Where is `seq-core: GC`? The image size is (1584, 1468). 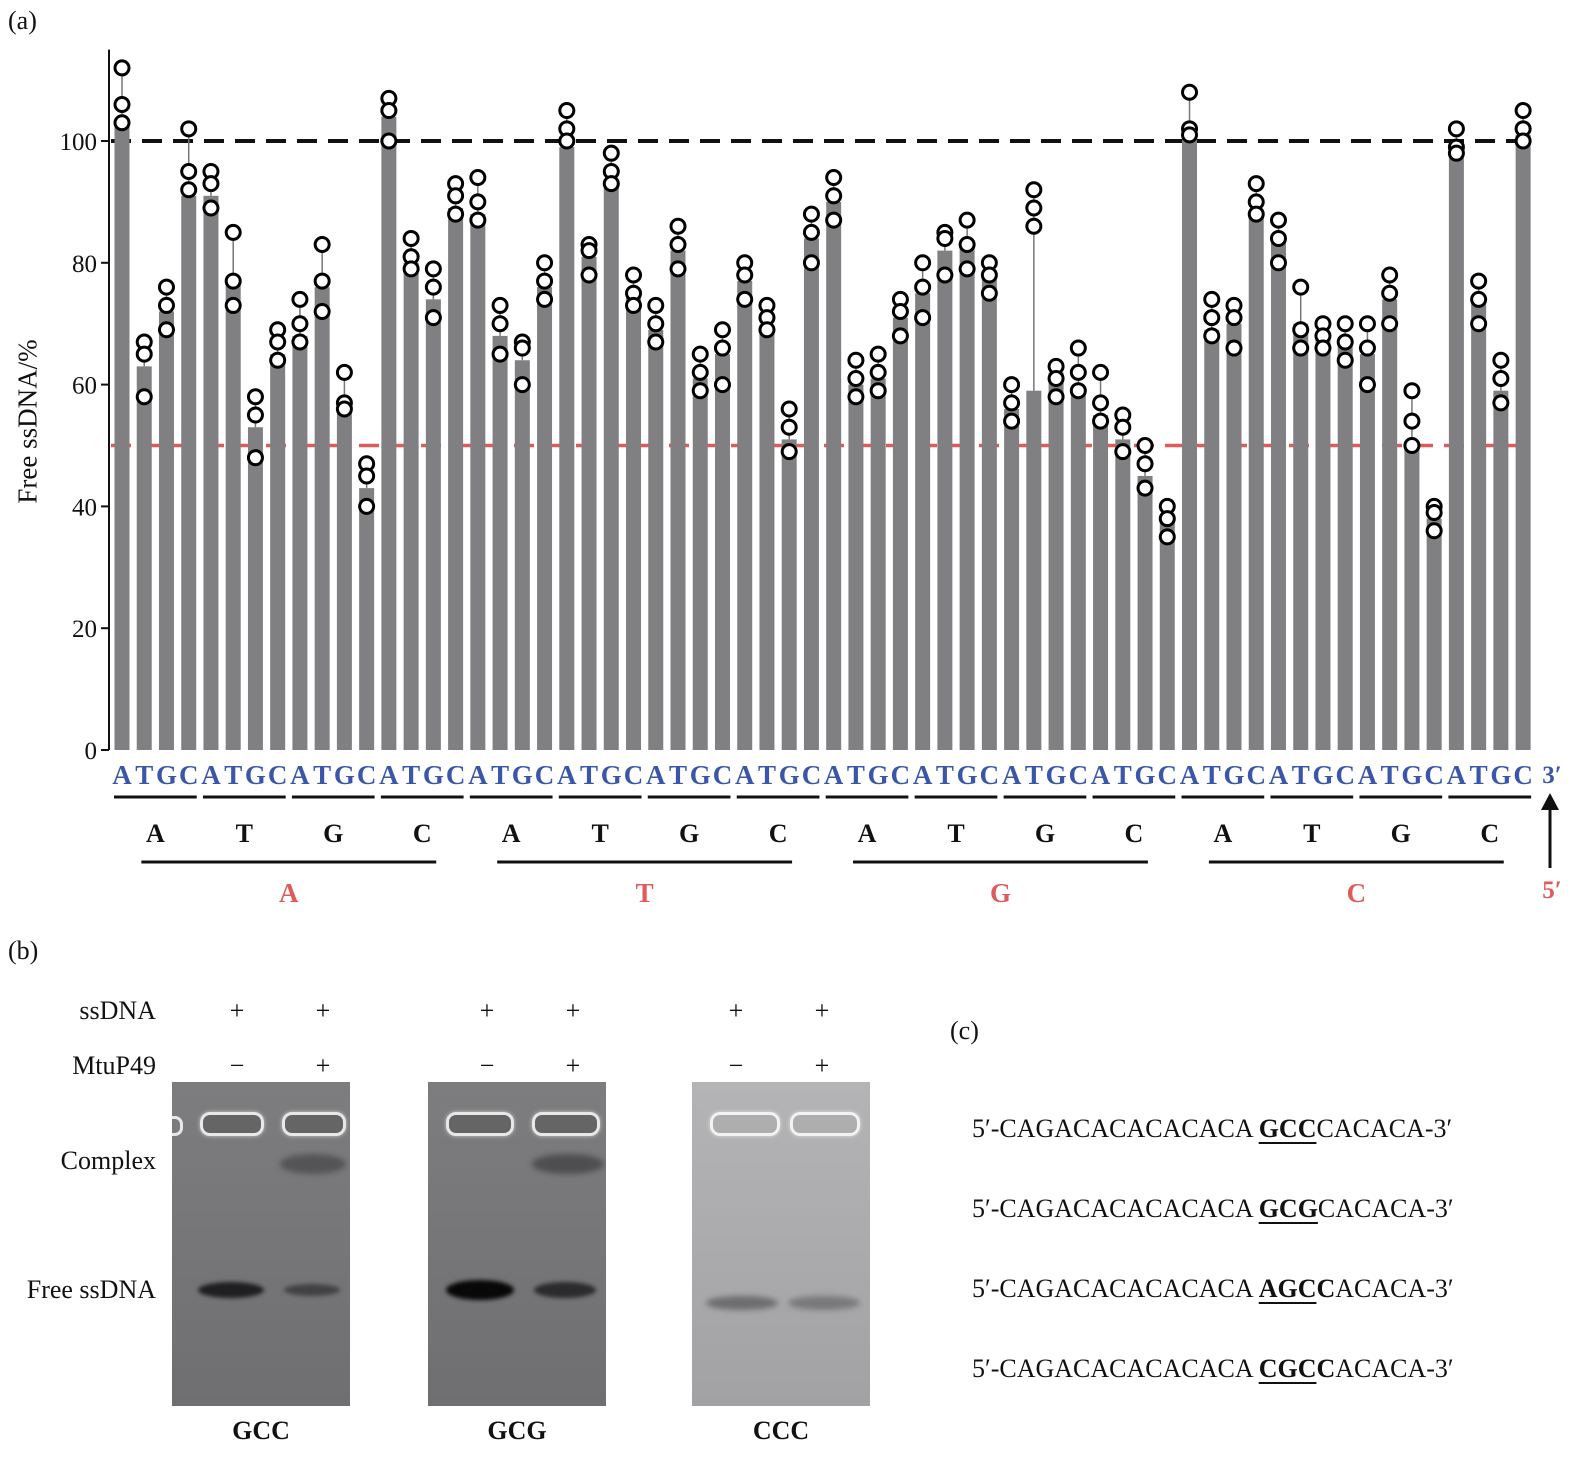 seq-core: GC is located at coordinates (1297, 1368).